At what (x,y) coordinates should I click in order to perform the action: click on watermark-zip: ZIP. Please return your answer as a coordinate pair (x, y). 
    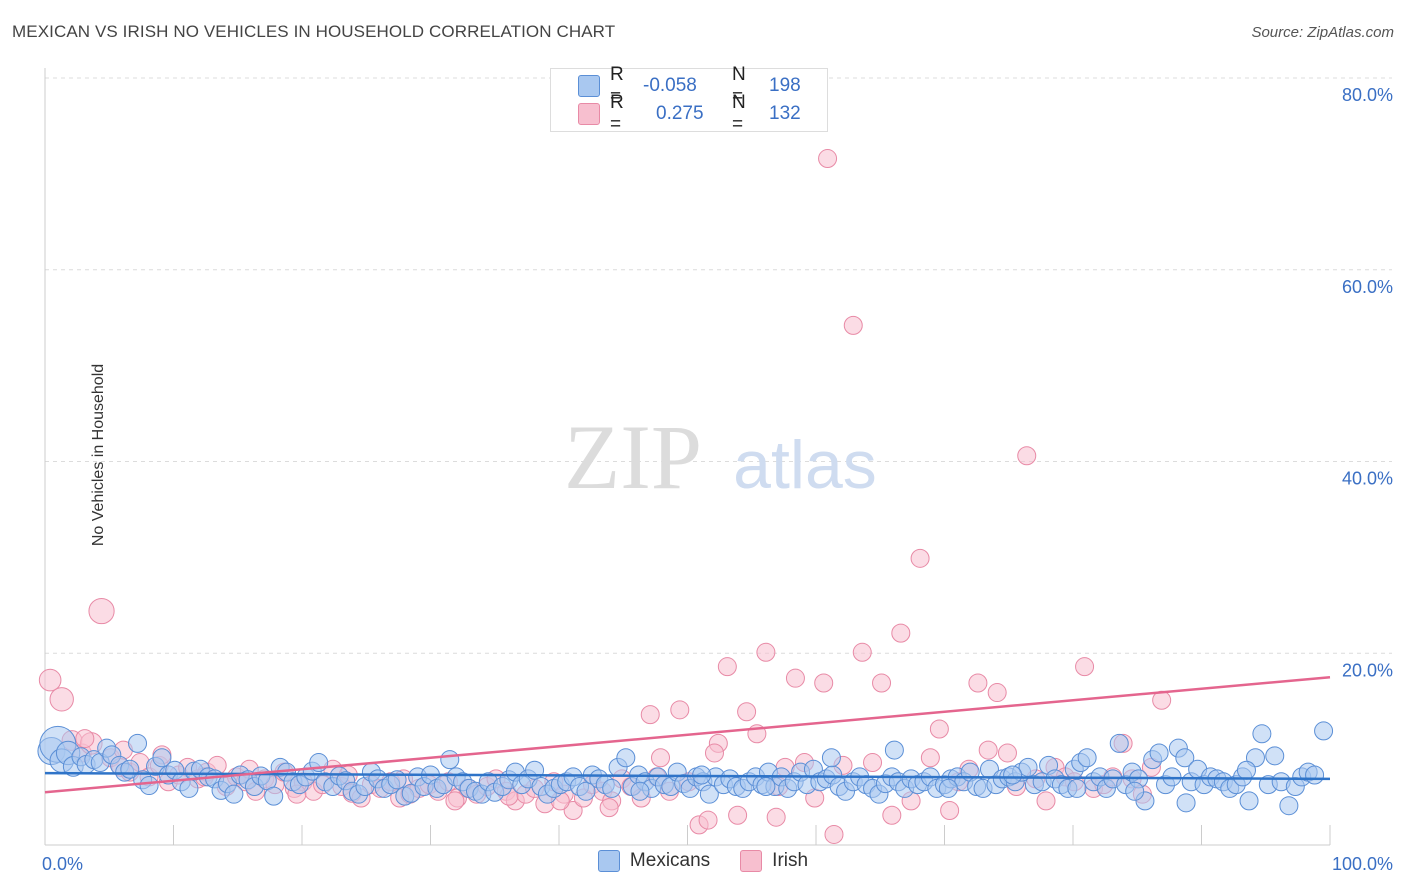
    Looking at the image, I should click on (633, 457).